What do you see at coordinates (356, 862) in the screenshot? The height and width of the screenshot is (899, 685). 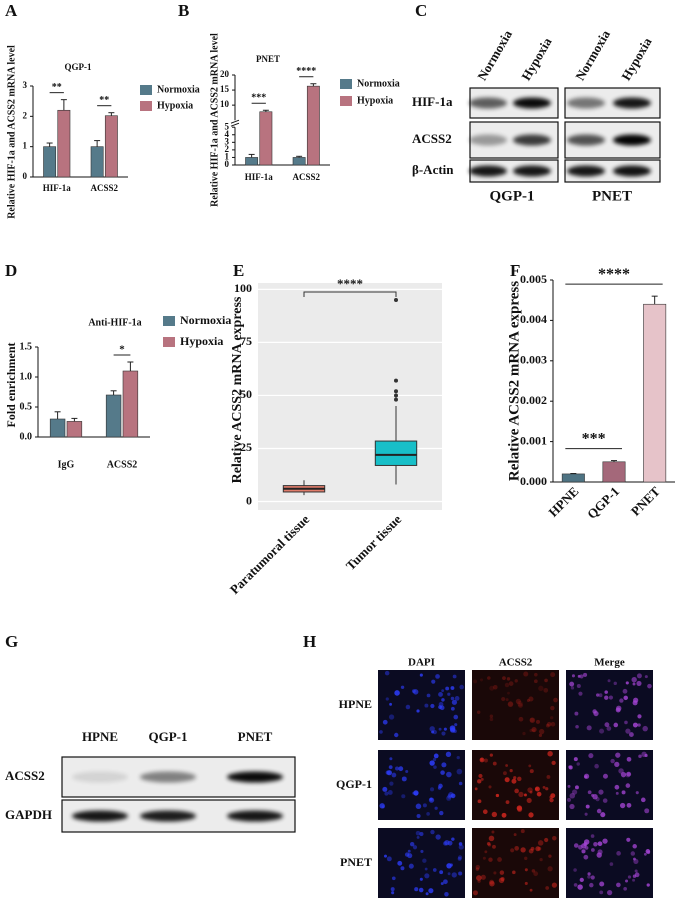 I see `row-label: PNET` at bounding box center [356, 862].